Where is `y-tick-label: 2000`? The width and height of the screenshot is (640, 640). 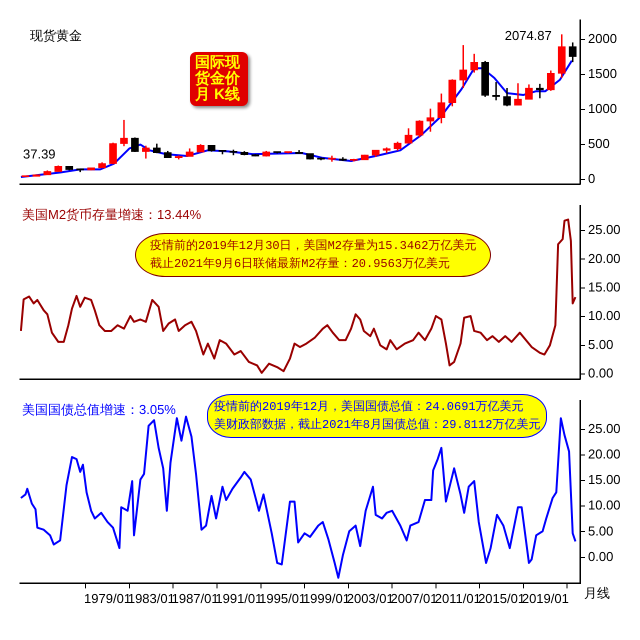
y-tick-label: 2000 is located at coordinates (602, 38).